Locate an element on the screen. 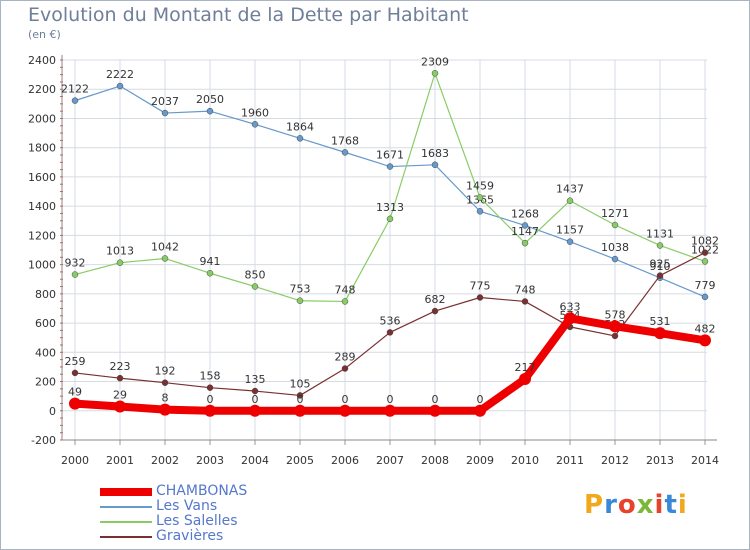 The image size is (750, 550). x-tick-label: 2013 is located at coordinates (660, 460).